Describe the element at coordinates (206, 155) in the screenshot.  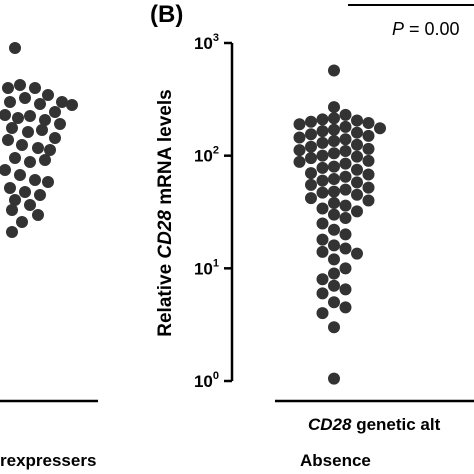
I see `y-tick-label-2: 10²` at that location.